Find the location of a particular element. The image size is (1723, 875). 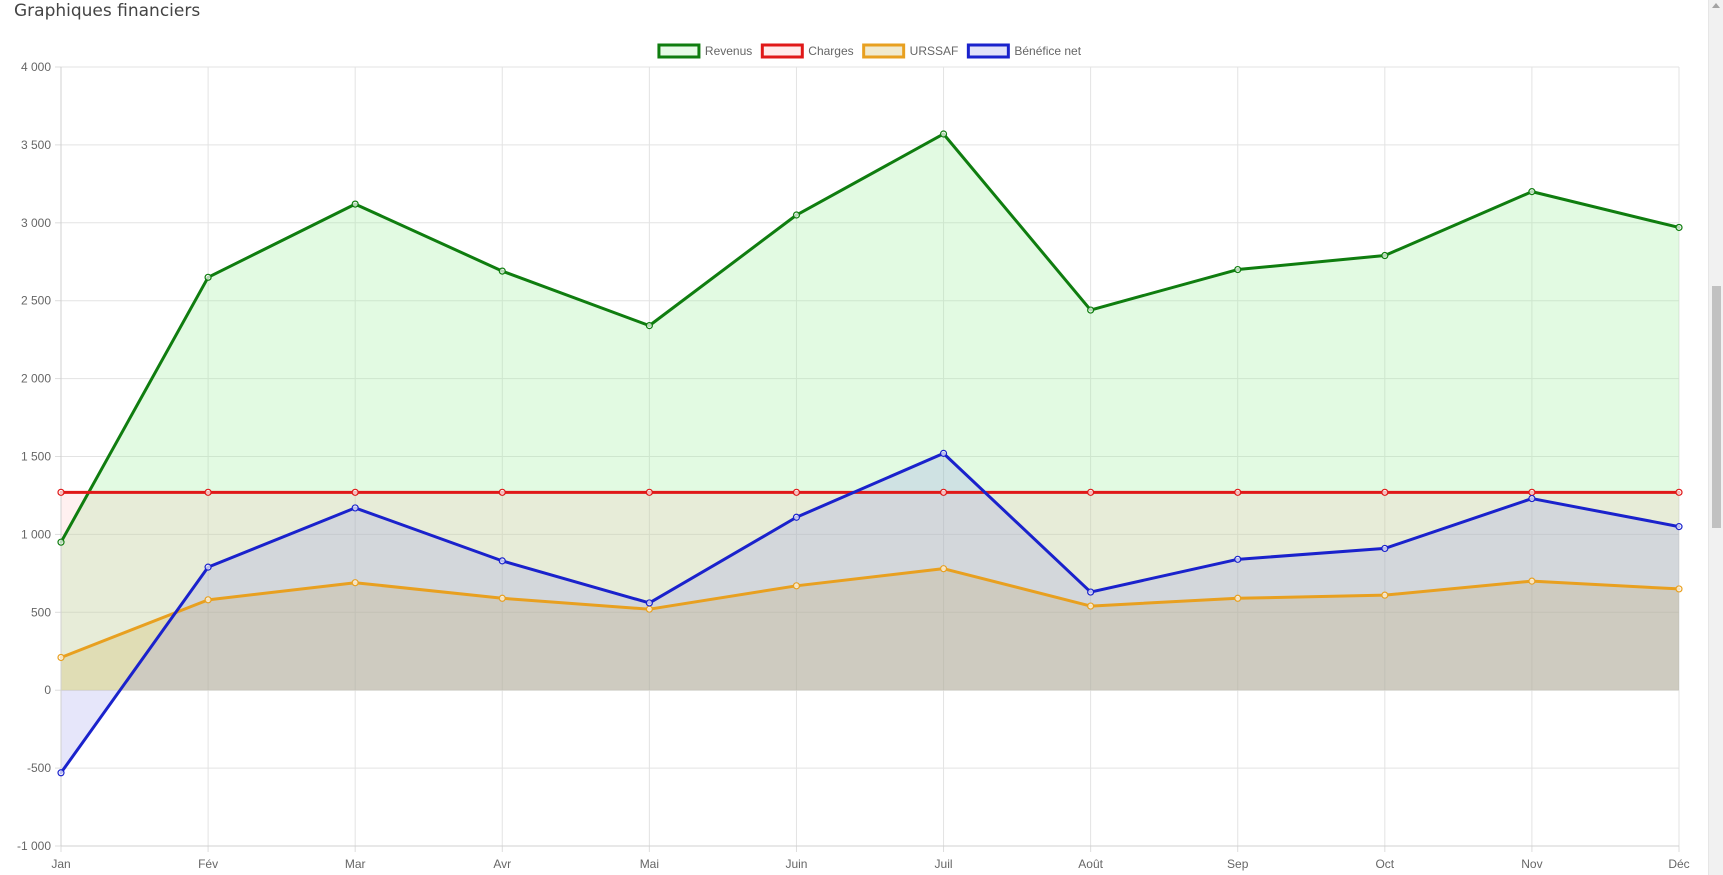

y-tick-label: 3 000 is located at coordinates (36, 223).